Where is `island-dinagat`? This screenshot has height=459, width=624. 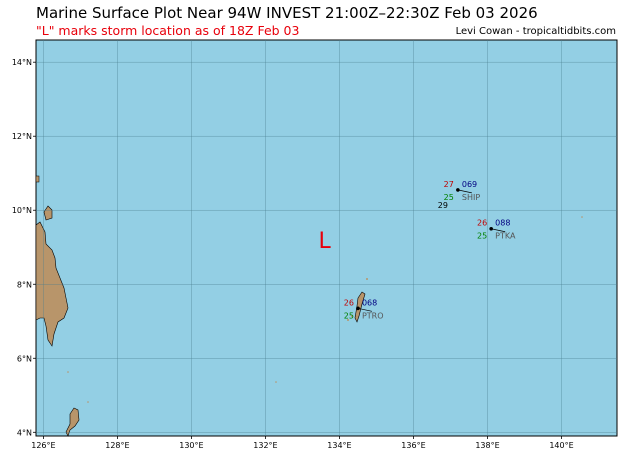
island-dinagat is located at coordinates (48, 213).